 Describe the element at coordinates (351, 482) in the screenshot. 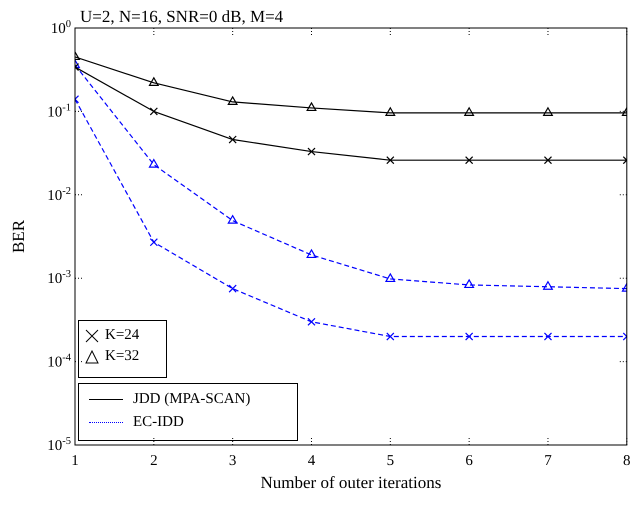

I see `x-axis-title: Number of outer iterations` at that location.